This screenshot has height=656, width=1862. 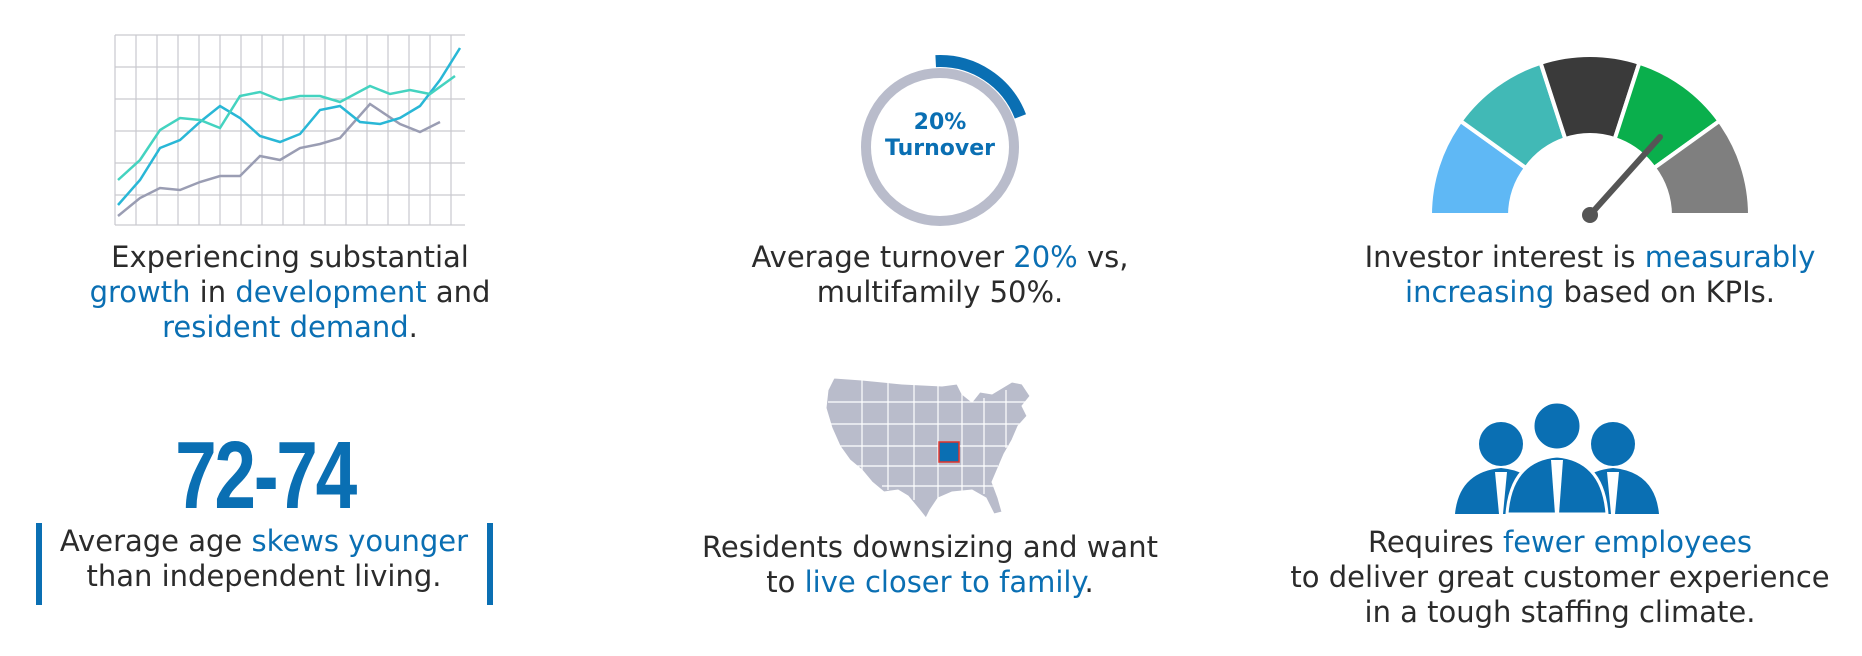 I want to click on increasing-highlight: increasing, so click(x=1480, y=292).